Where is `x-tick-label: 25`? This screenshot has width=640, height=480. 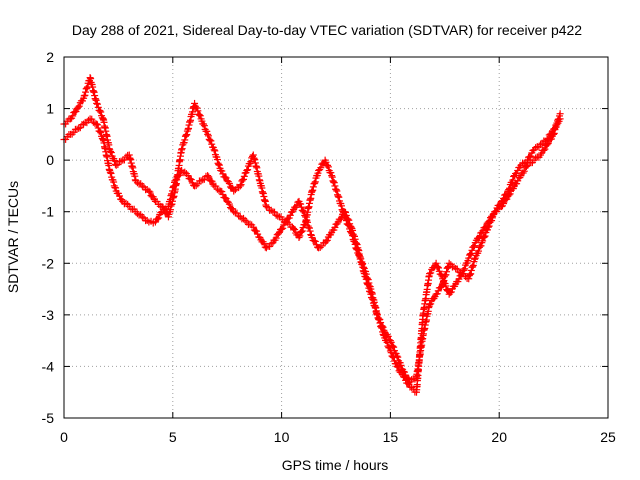 x-tick-label: 25 is located at coordinates (608, 437).